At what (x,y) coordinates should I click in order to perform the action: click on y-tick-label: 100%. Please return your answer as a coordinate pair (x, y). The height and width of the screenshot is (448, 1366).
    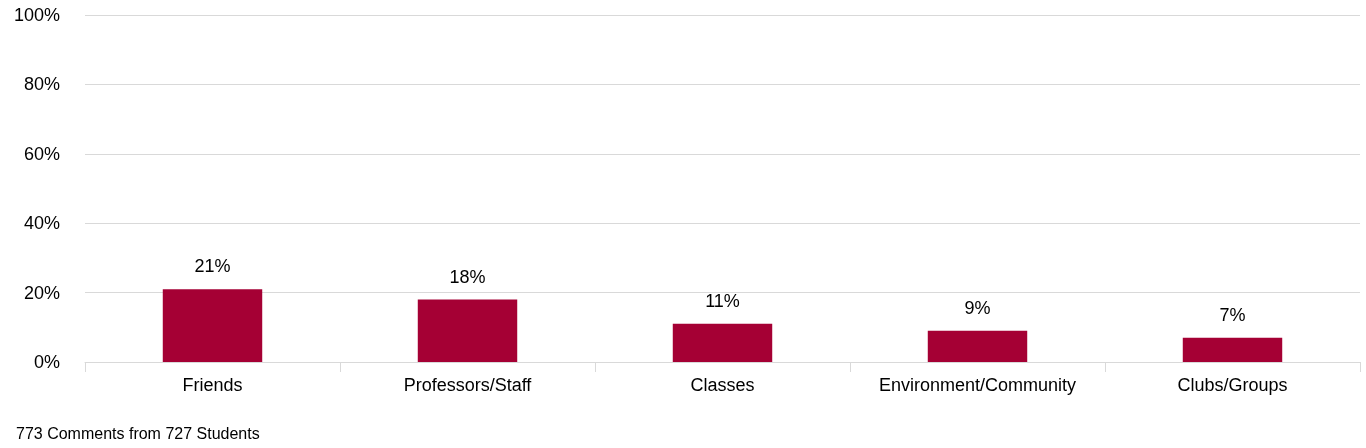
    Looking at the image, I should click on (36, 15).